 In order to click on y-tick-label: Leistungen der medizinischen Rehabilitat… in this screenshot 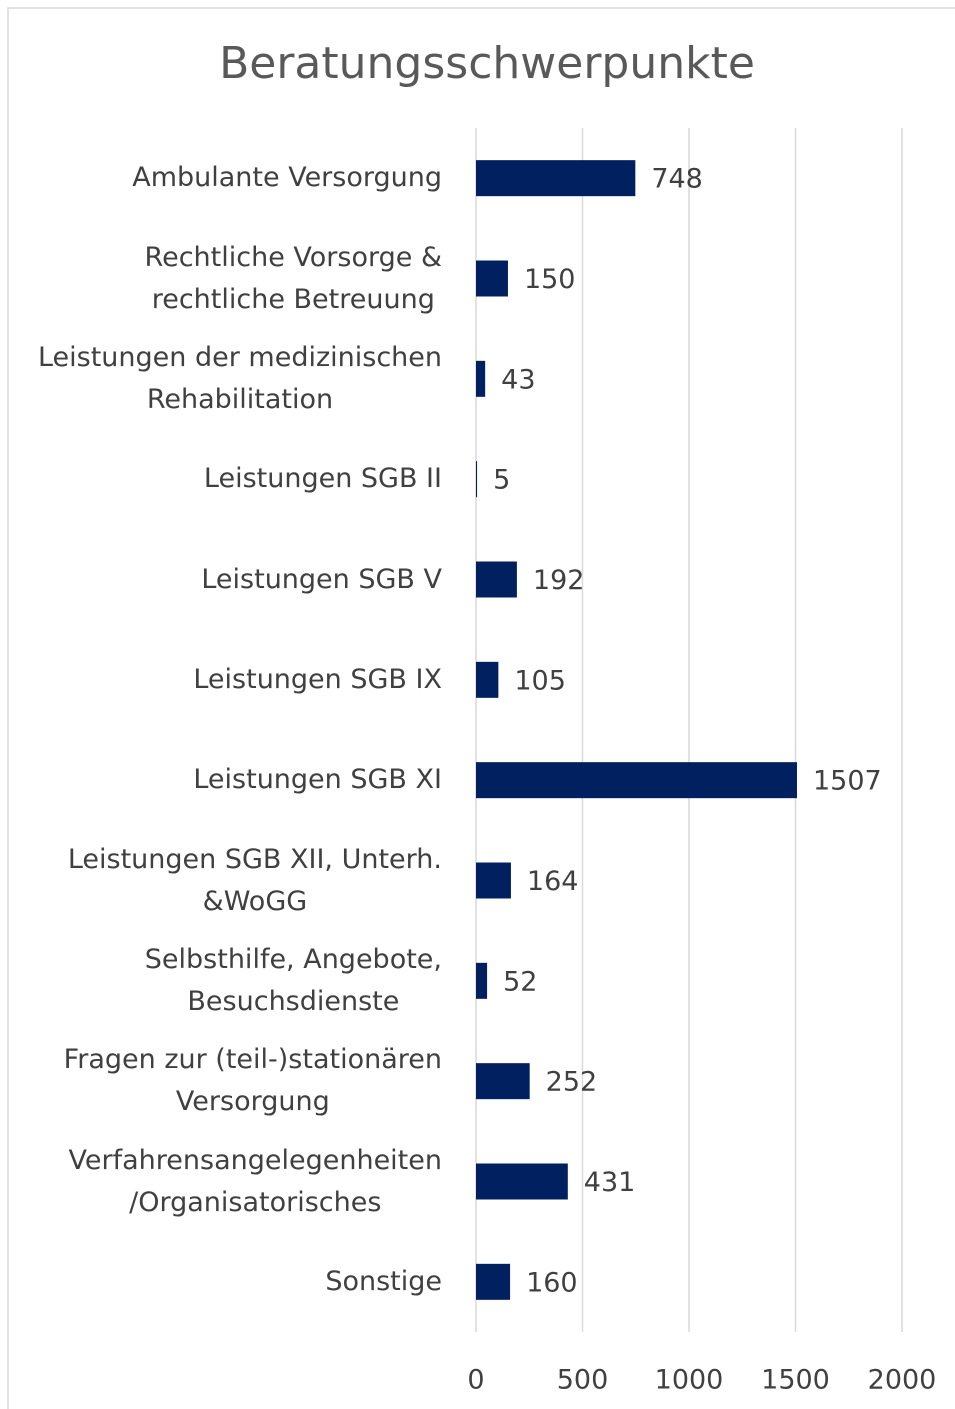, I will do `click(239, 378)`.